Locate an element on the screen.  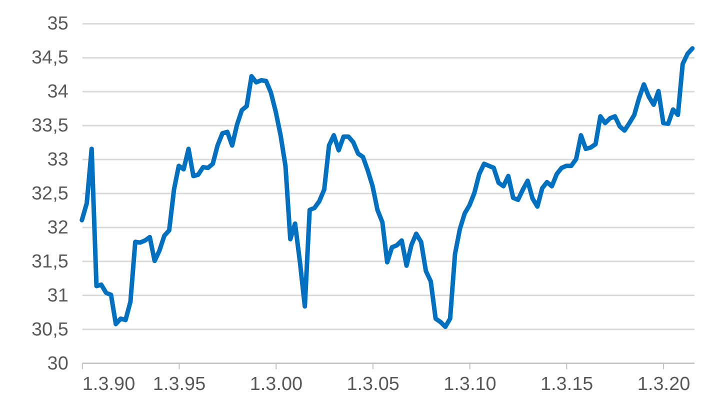
y-tick-label: 31 is located at coordinates (57, 295).